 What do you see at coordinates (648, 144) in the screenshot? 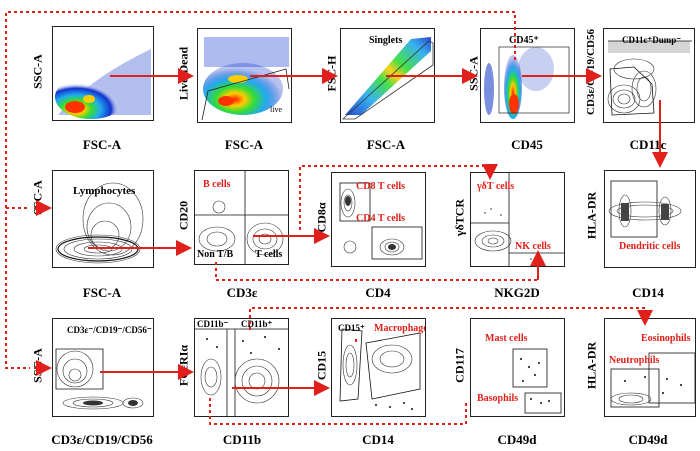
I see `p5-xlabel: CD11c` at bounding box center [648, 144].